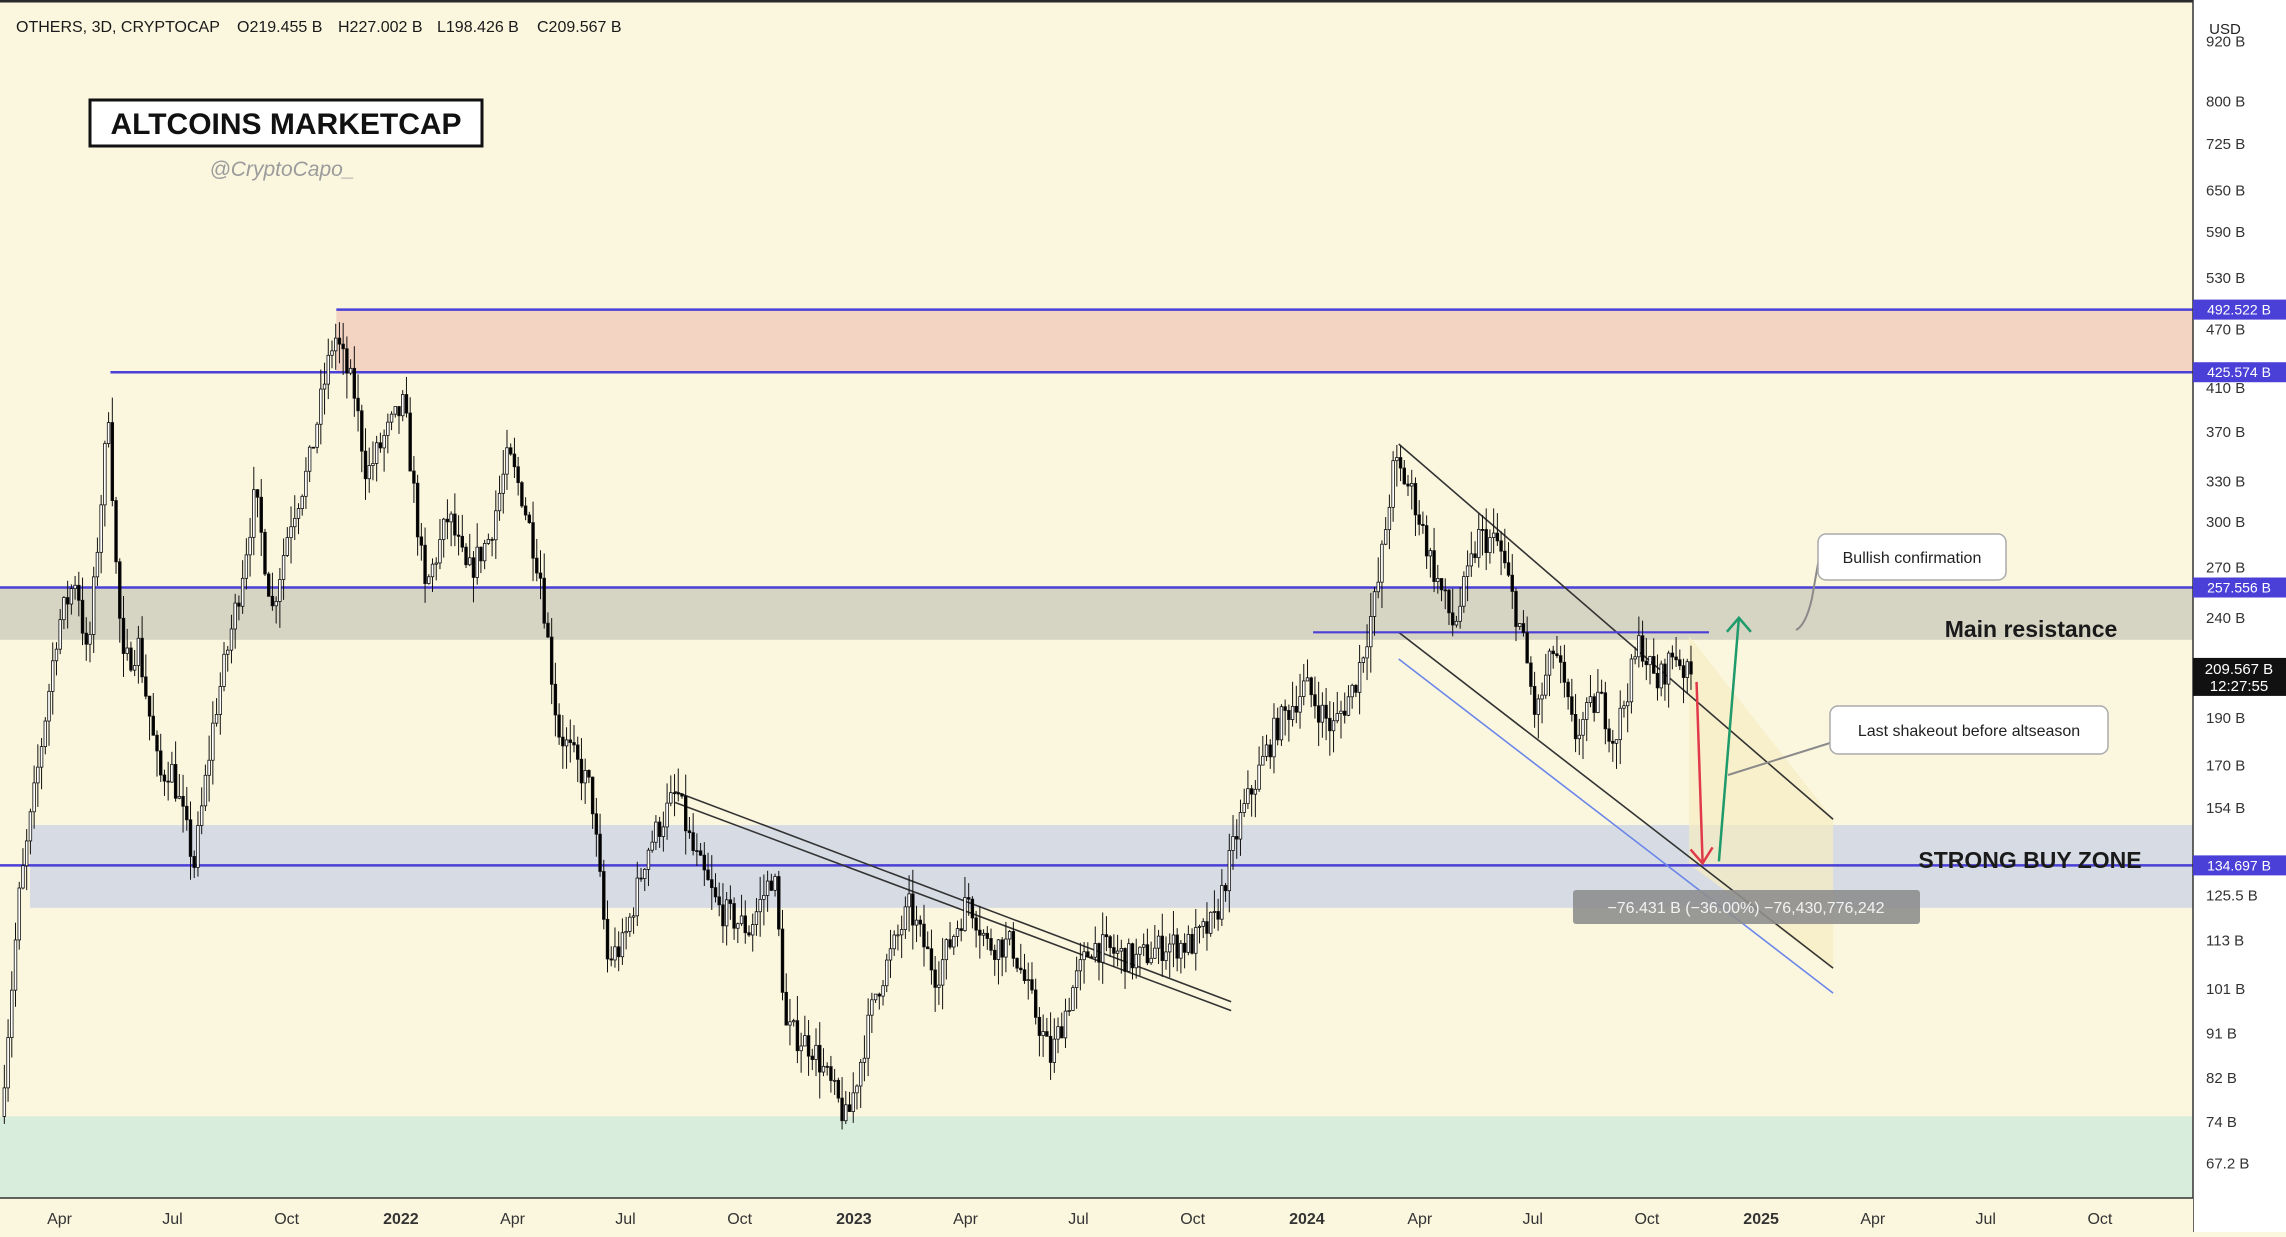 Image resolution: width=2286 pixels, height=1237 pixels. What do you see at coordinates (2221, 1034) in the screenshot?
I see `y-tick-label: 91 B` at bounding box center [2221, 1034].